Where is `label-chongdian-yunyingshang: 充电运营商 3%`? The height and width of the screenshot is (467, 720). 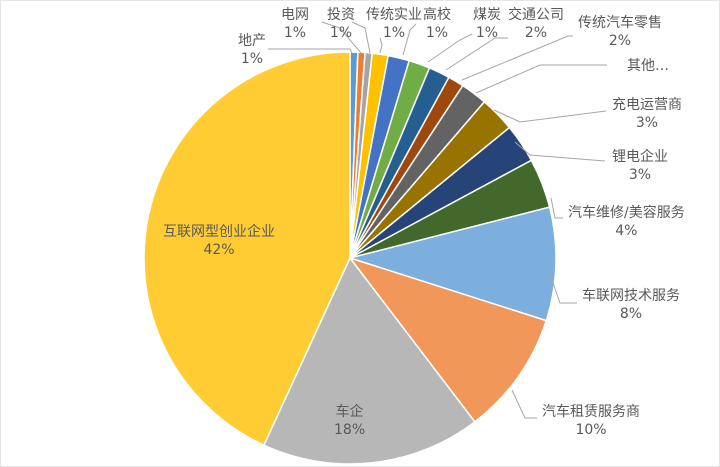 label-chongdian-yunyingshang: 充电运营商 3% is located at coordinates (647, 114).